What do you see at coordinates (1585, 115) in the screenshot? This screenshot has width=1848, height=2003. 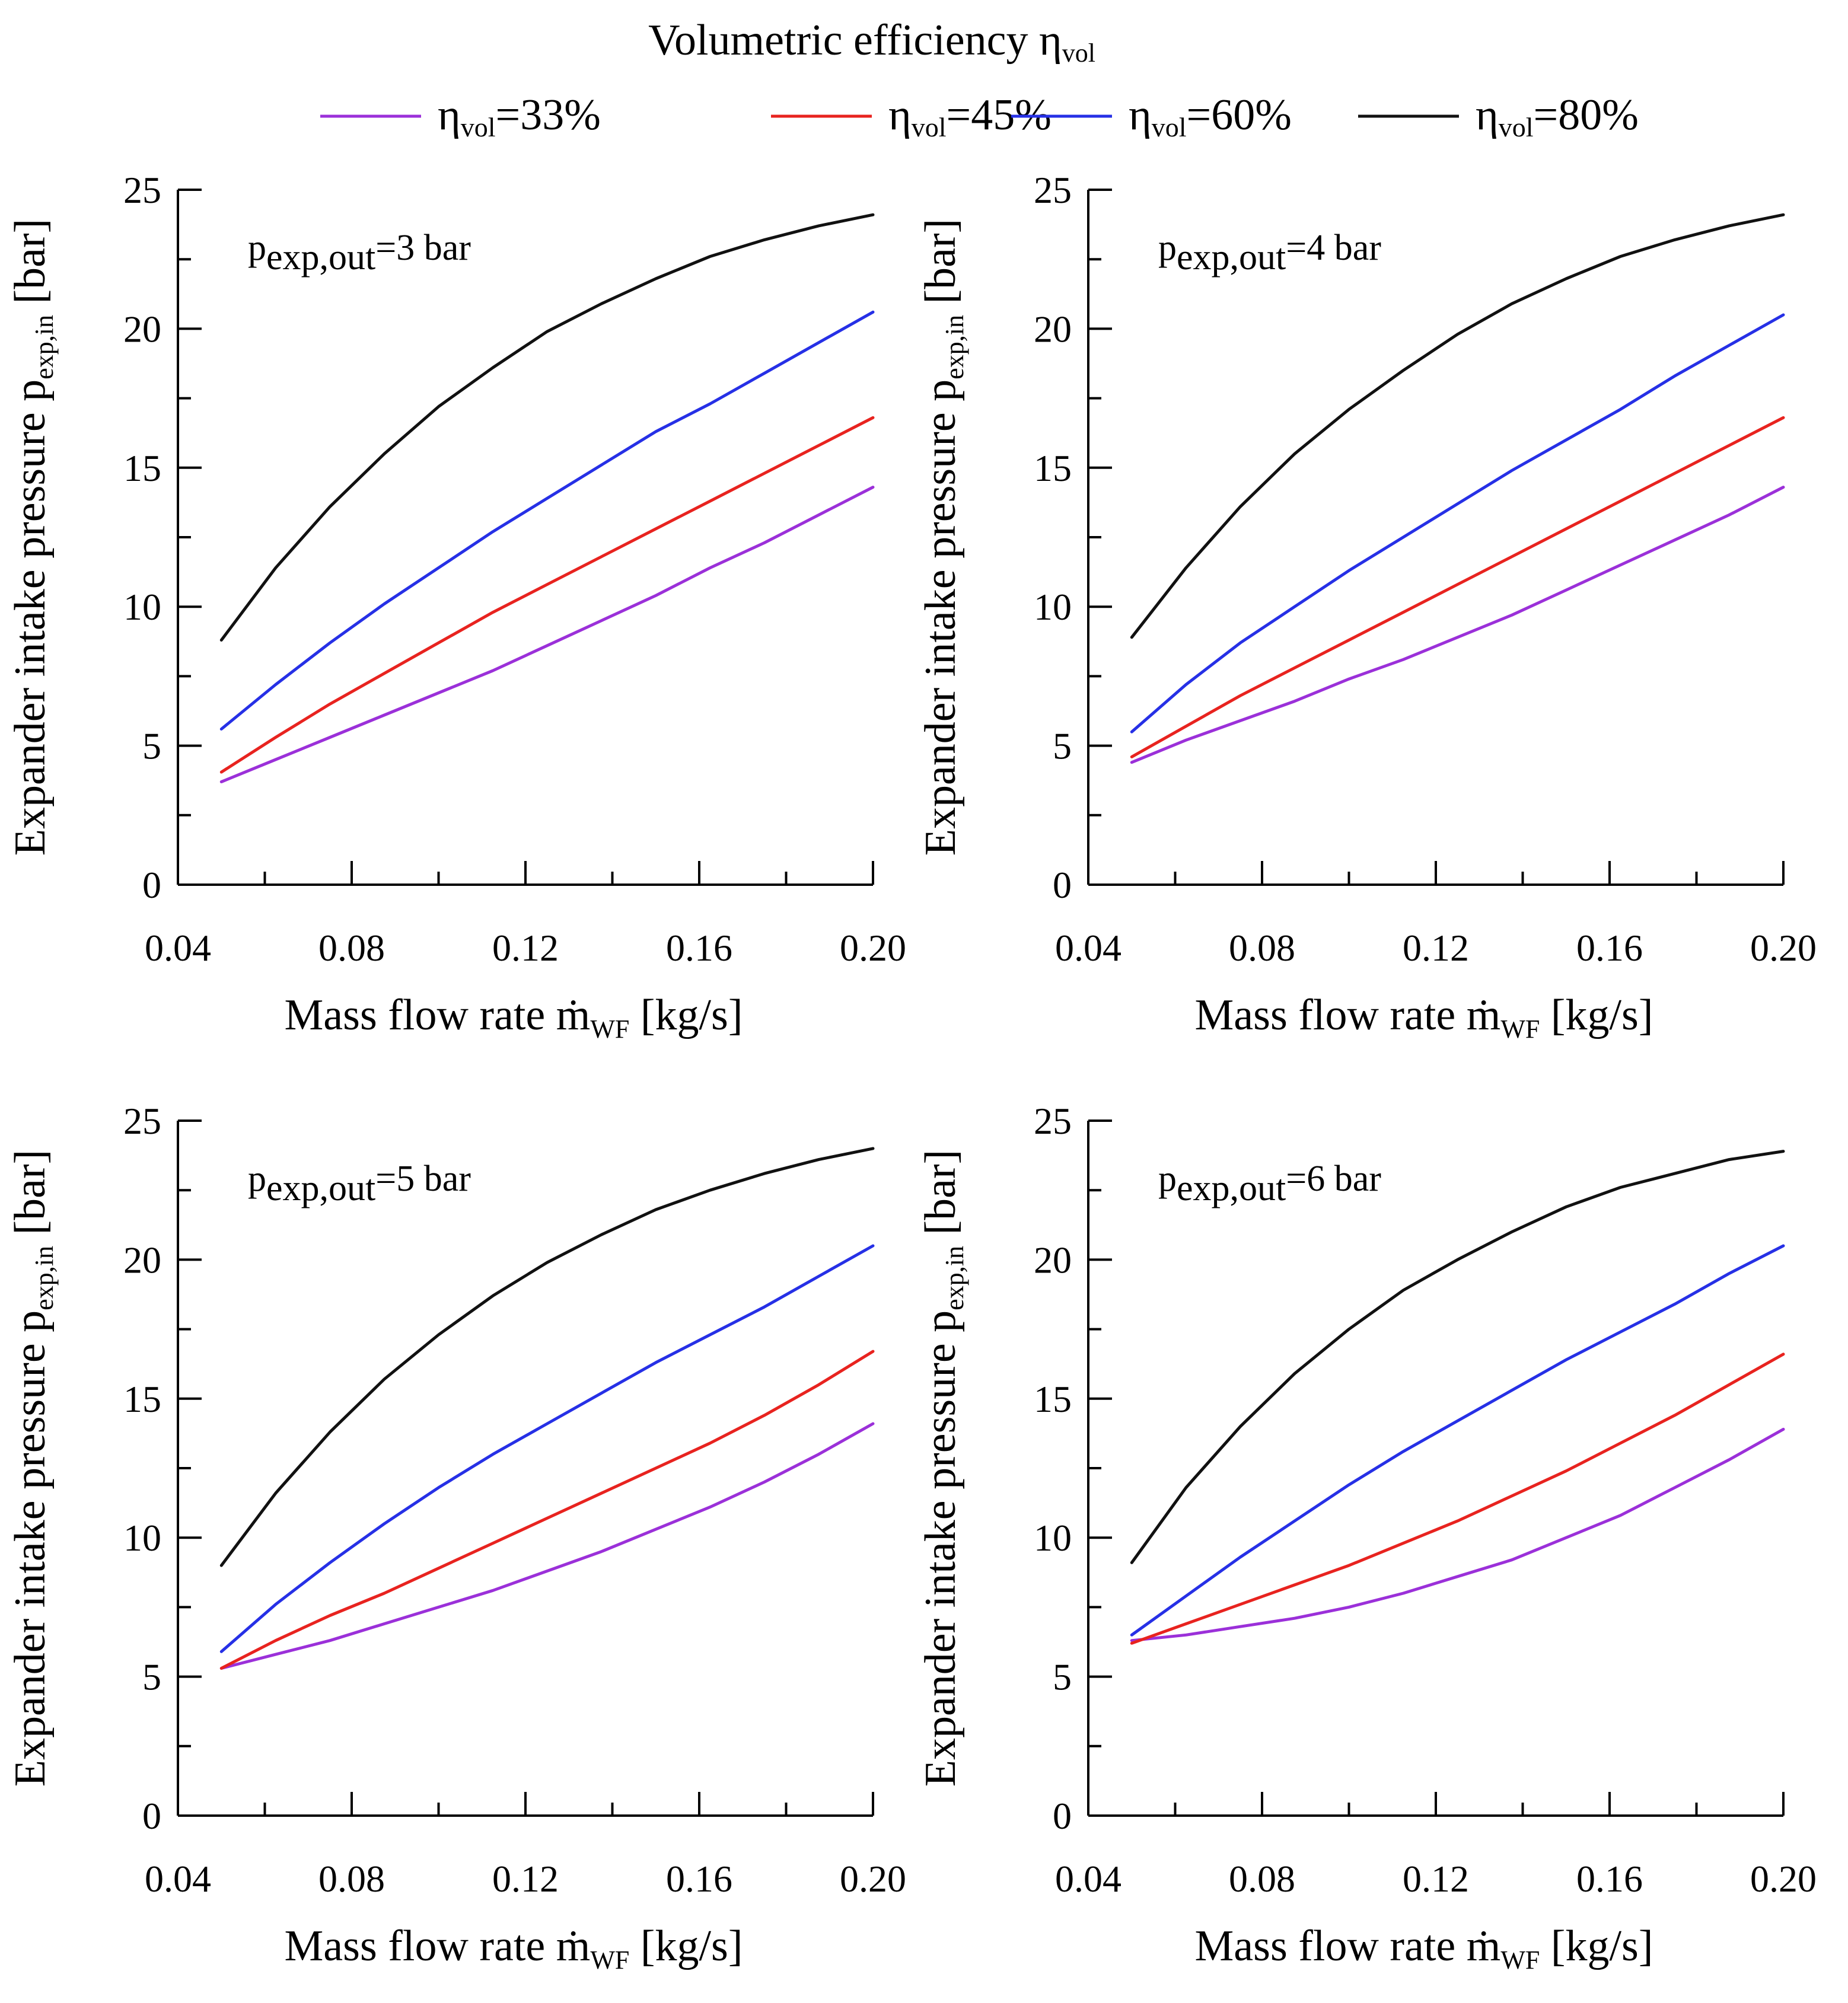 I see `legend-label-value: =80%` at bounding box center [1585, 115].